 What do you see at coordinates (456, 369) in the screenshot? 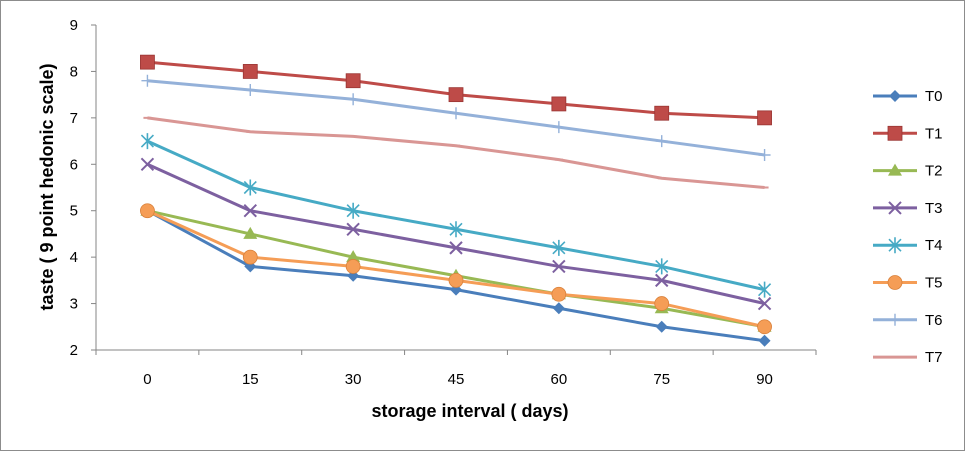
I see `x-tick-labels: 0 15 30 45 60 75 90` at bounding box center [456, 369].